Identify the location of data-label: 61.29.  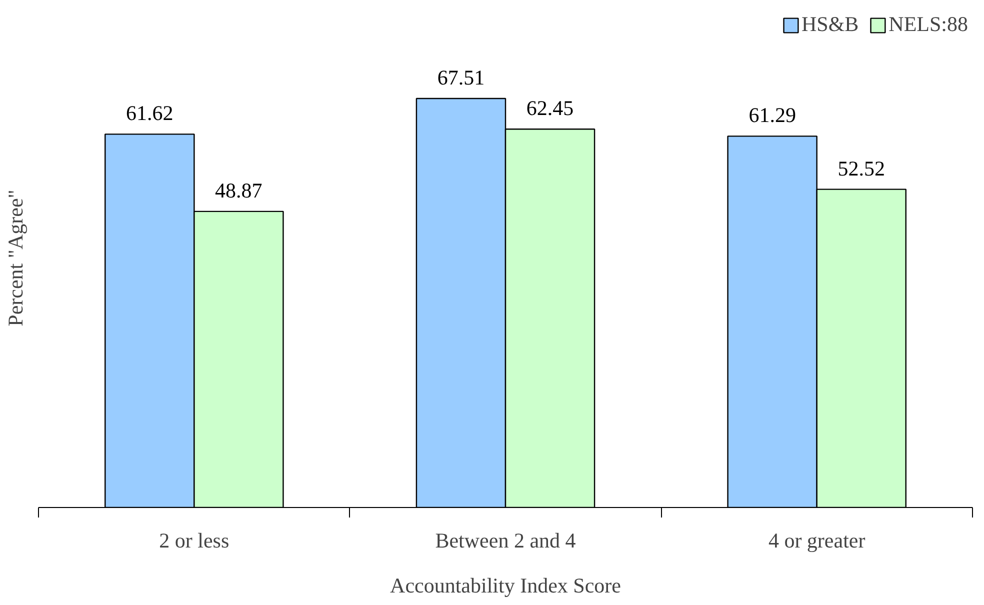
(772, 115).